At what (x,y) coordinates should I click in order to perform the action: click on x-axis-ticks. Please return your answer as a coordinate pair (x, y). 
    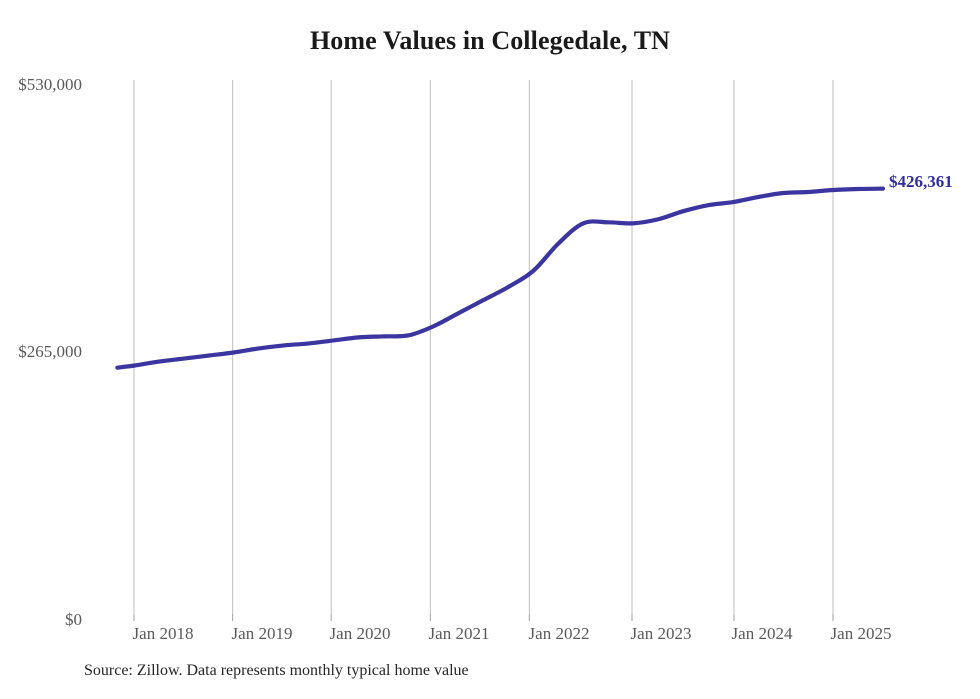
    Looking at the image, I should click on (483, 617).